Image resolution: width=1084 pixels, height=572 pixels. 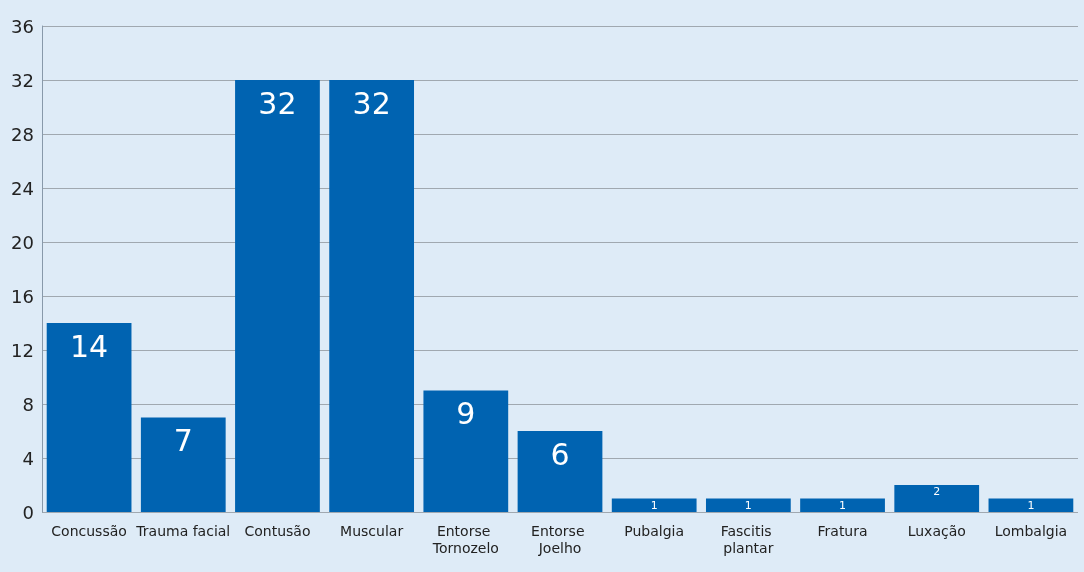 I want to click on data-label: 7, so click(x=183, y=440).